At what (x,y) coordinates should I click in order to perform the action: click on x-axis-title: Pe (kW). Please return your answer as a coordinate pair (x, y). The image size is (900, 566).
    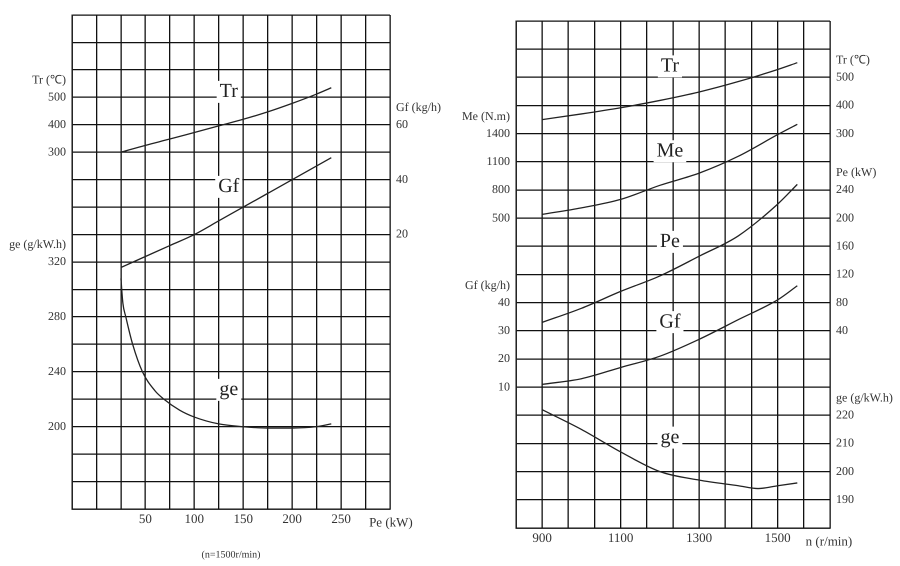
    Looking at the image, I should click on (391, 522).